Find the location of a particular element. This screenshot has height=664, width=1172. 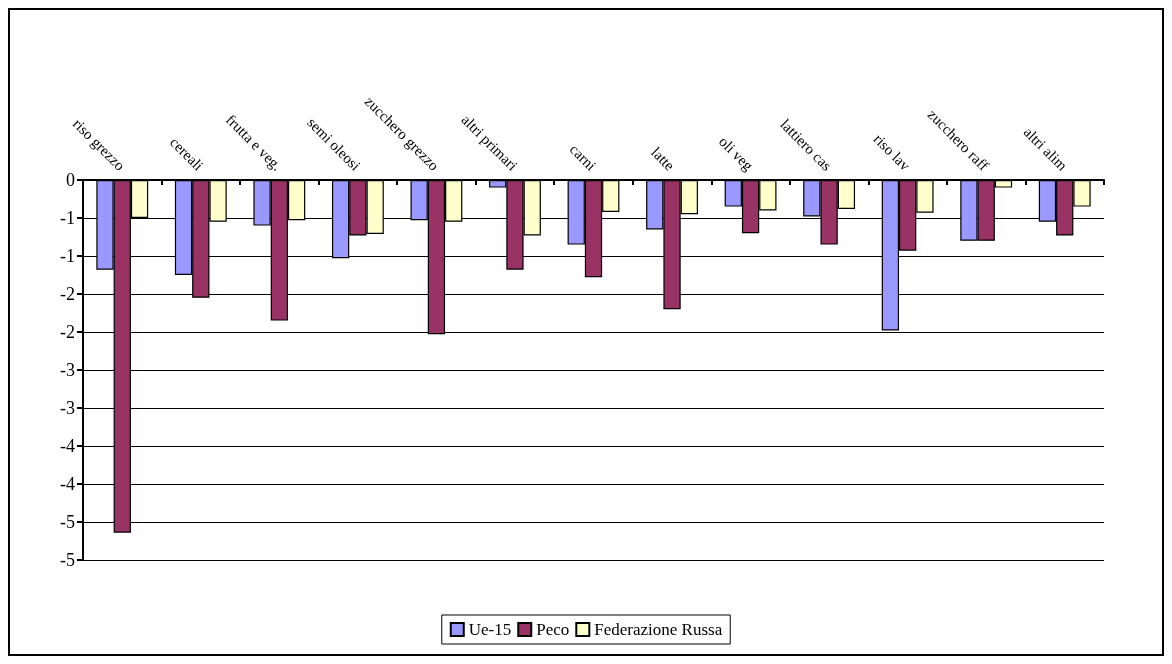

x-tick-label: carni is located at coordinates (583, 157).